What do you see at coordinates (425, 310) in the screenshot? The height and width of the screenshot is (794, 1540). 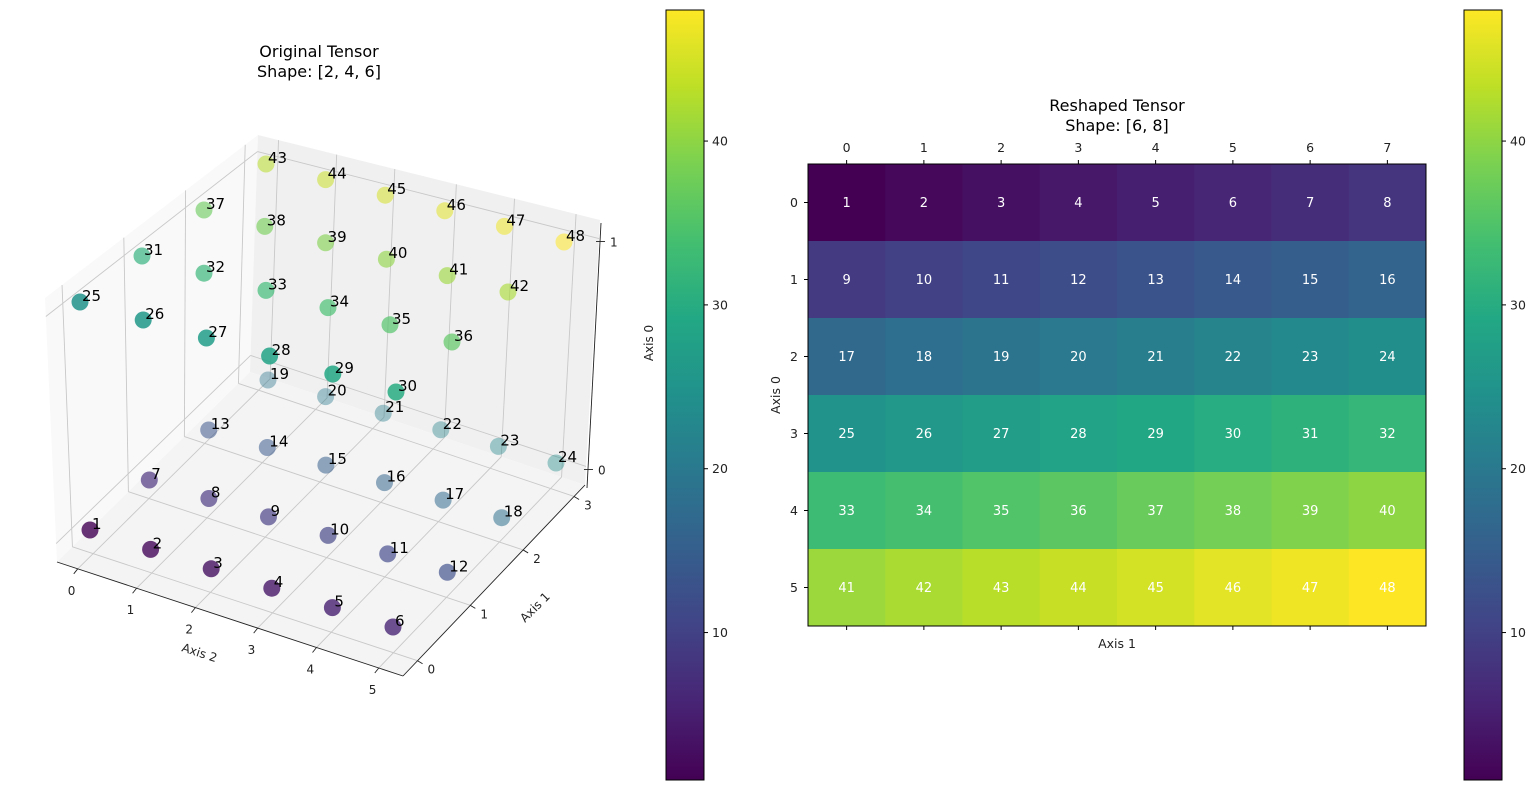 I see `back-pane` at bounding box center [425, 310].